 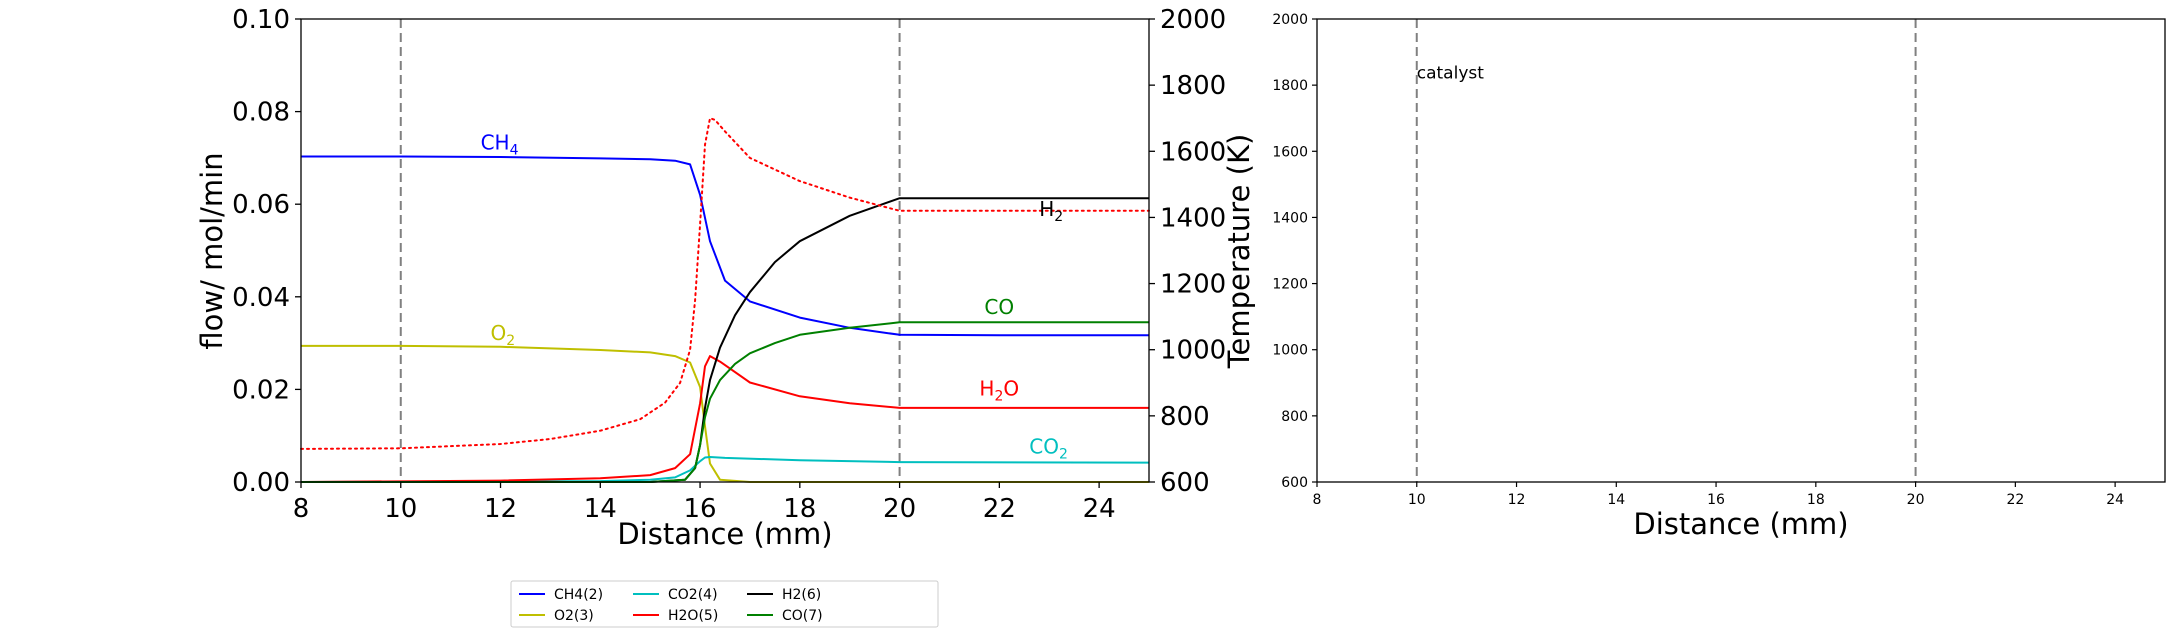 What do you see at coordinates (1193, 218) in the screenshot?
I see `right-y-tick-label: 1400` at bounding box center [1193, 218].